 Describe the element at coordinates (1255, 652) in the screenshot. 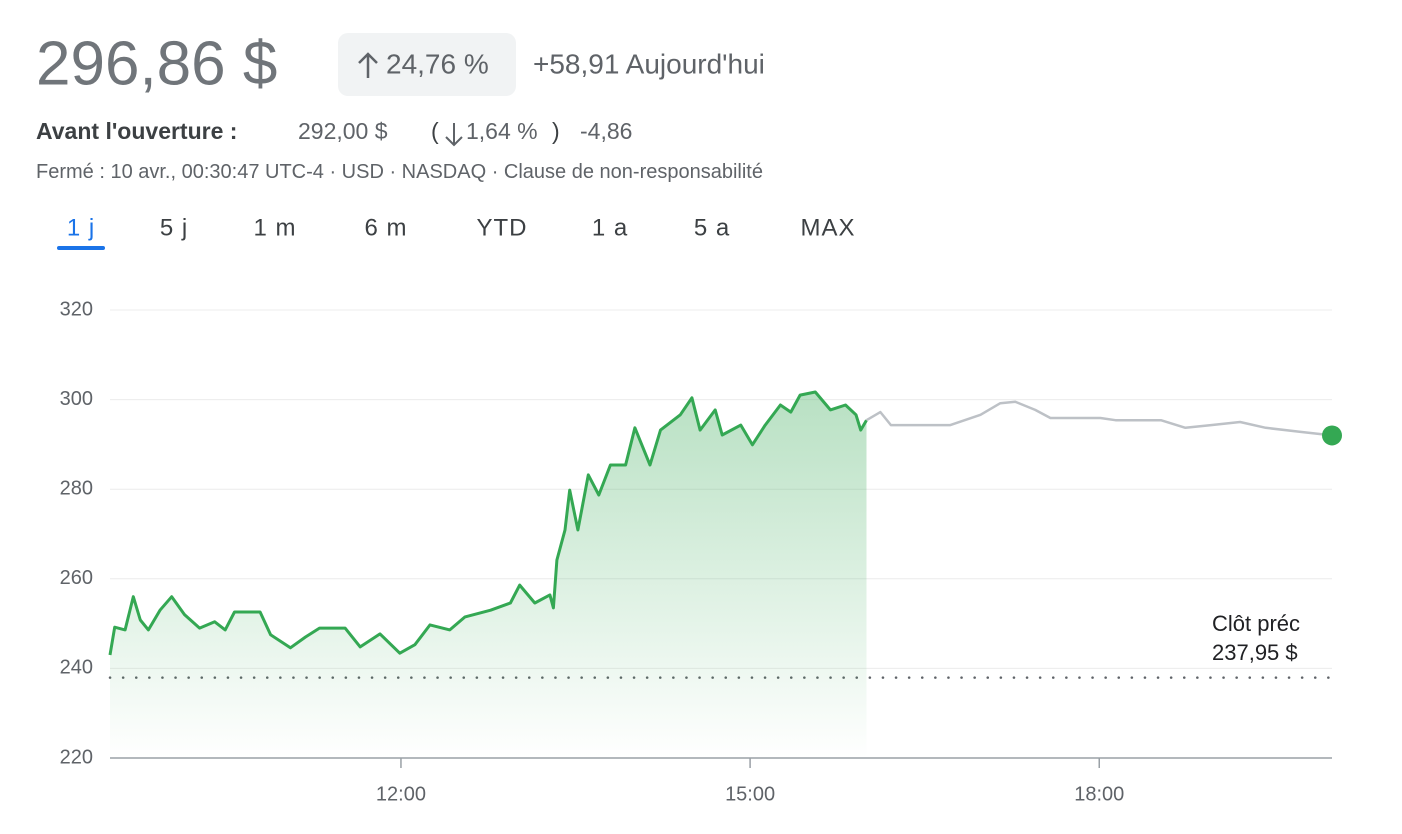

I see `previous-close-label: 237,95 $` at that location.